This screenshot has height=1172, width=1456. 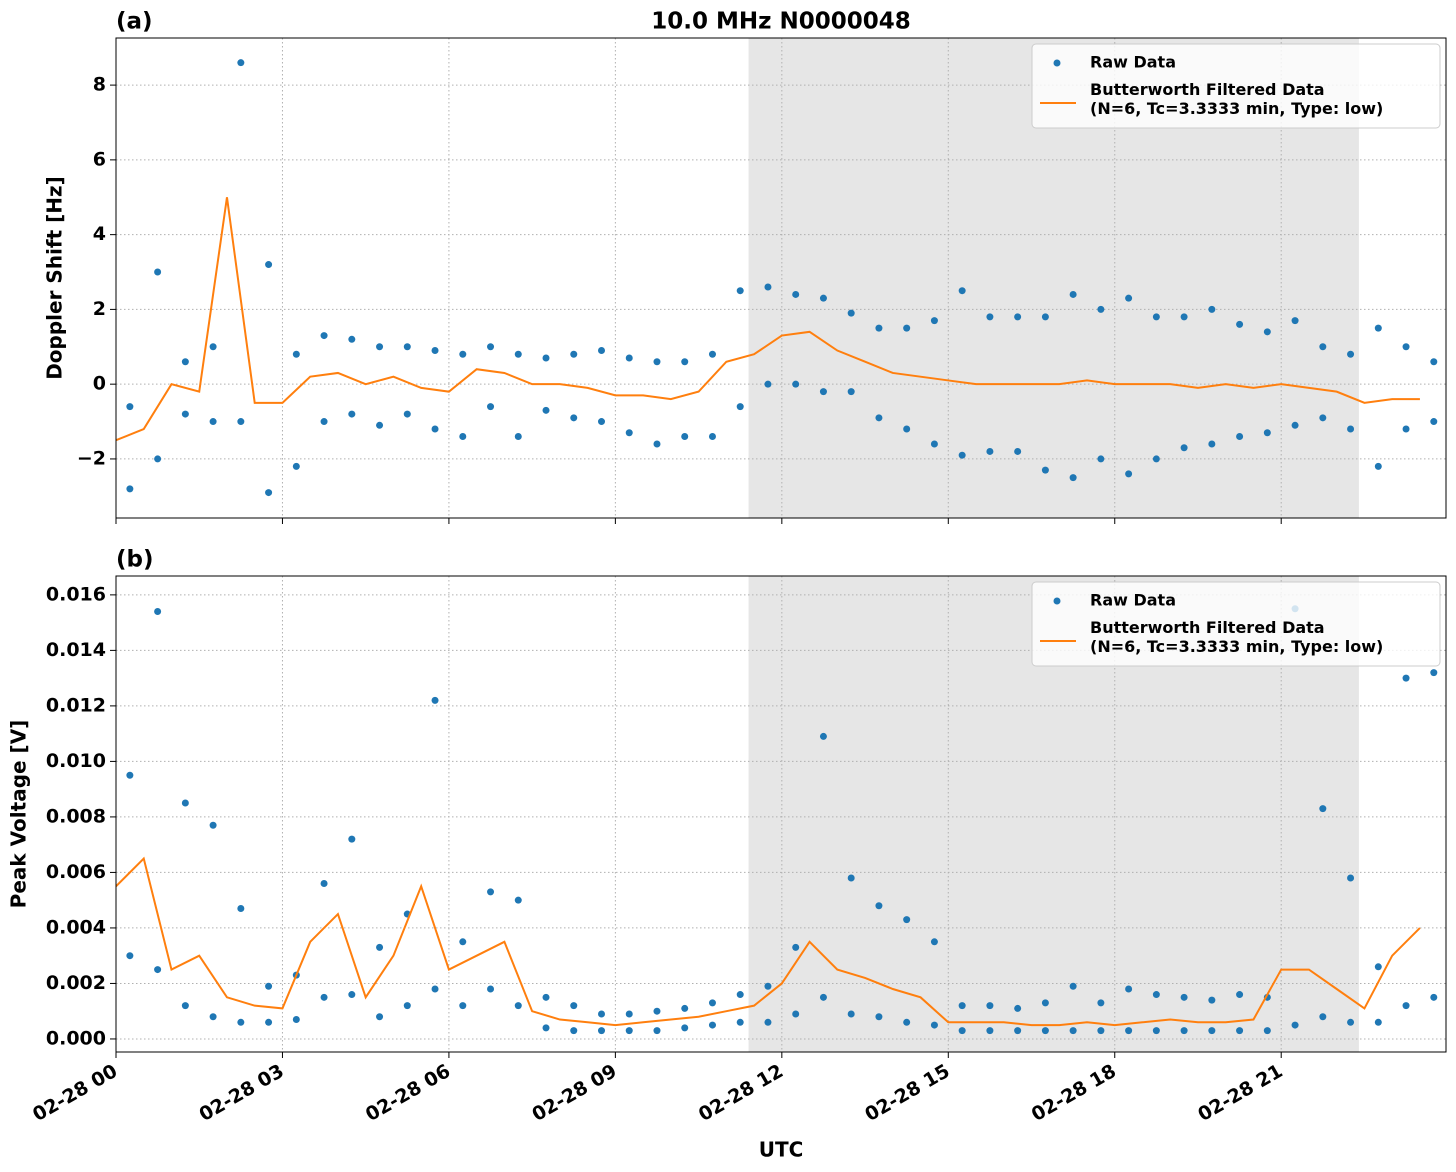 What do you see at coordinates (135, 560) in the screenshot?
I see `panel-label: (b)` at bounding box center [135, 560].